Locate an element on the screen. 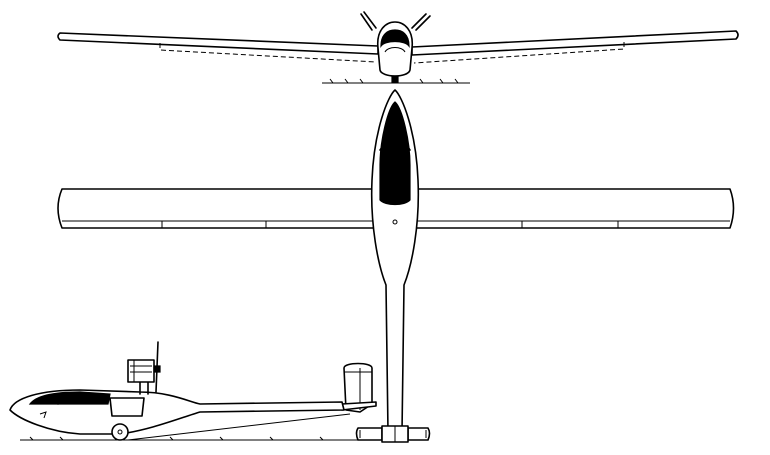  front-view-left-aileron-dash is located at coordinates (268, 52).